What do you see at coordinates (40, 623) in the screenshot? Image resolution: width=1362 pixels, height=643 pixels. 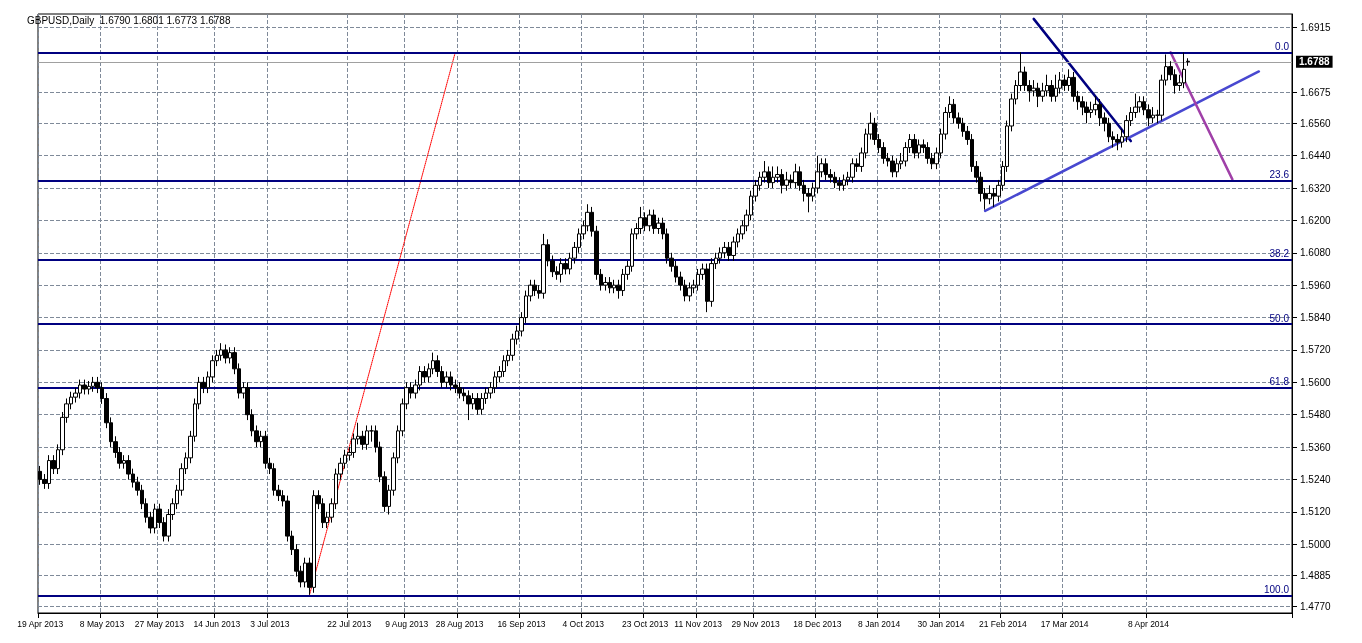 I see `x-tick-label: 19 Apr 2013` at bounding box center [40, 623].